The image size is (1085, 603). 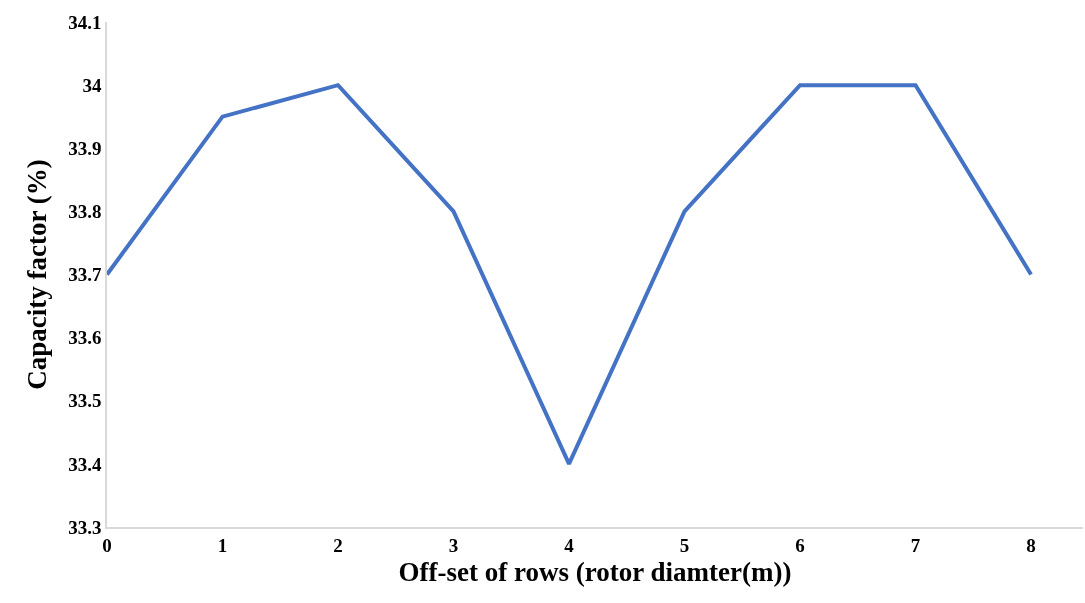 I want to click on y-tick-label: 33.7, so click(x=85, y=275).